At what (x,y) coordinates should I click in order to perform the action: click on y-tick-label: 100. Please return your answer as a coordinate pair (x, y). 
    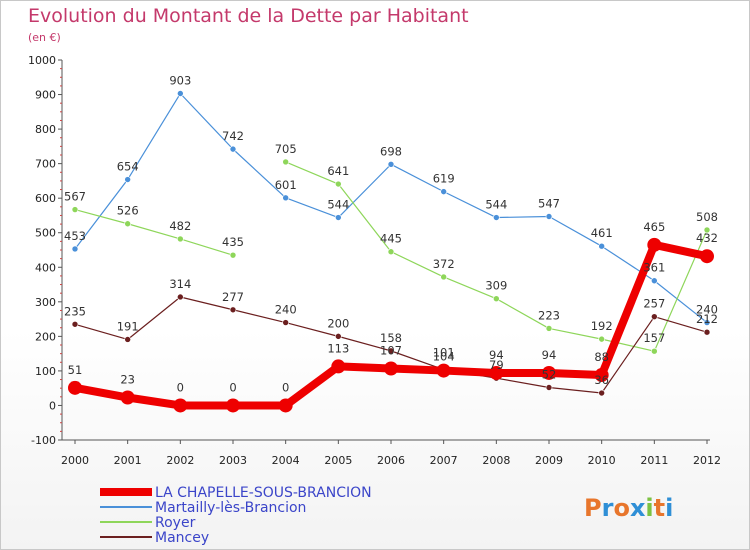
    Looking at the image, I should click on (45, 371).